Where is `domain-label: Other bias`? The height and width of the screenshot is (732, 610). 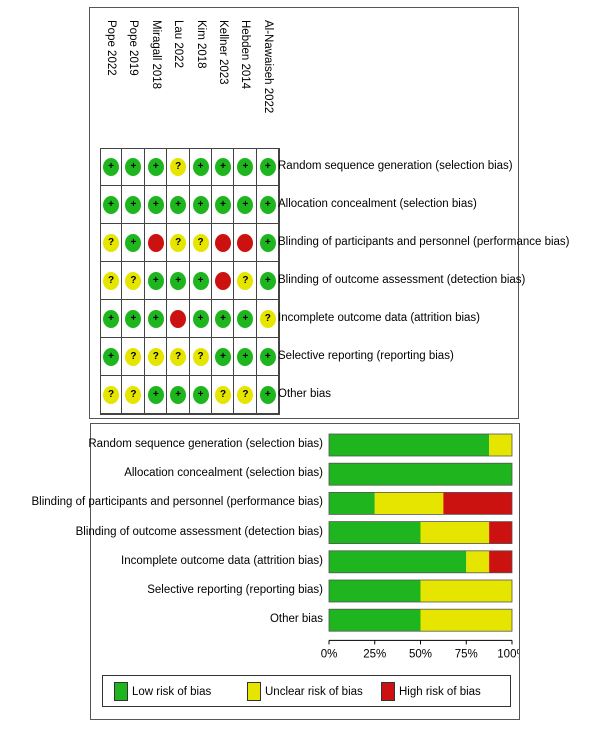 domain-label: Other bias is located at coordinates (305, 394).